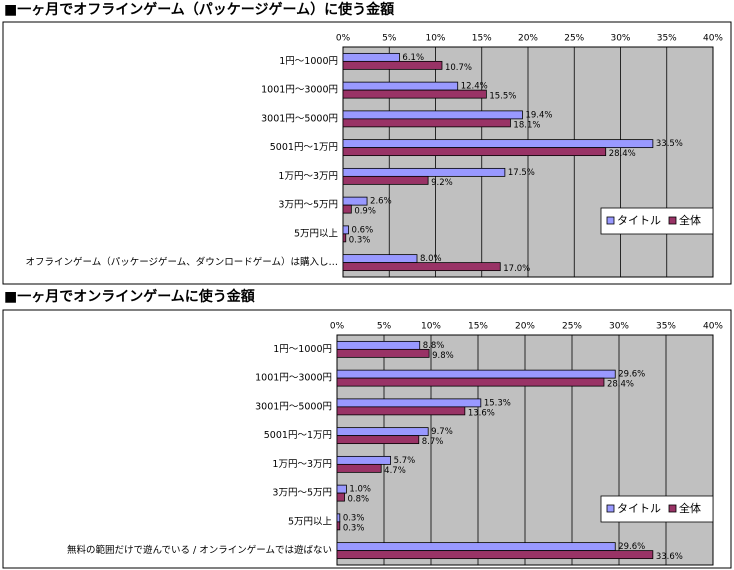 The width and height of the screenshot is (734, 570). Describe the element at coordinates (365, 212) in the screenshot. I see `value-label: 0.9%` at that location.